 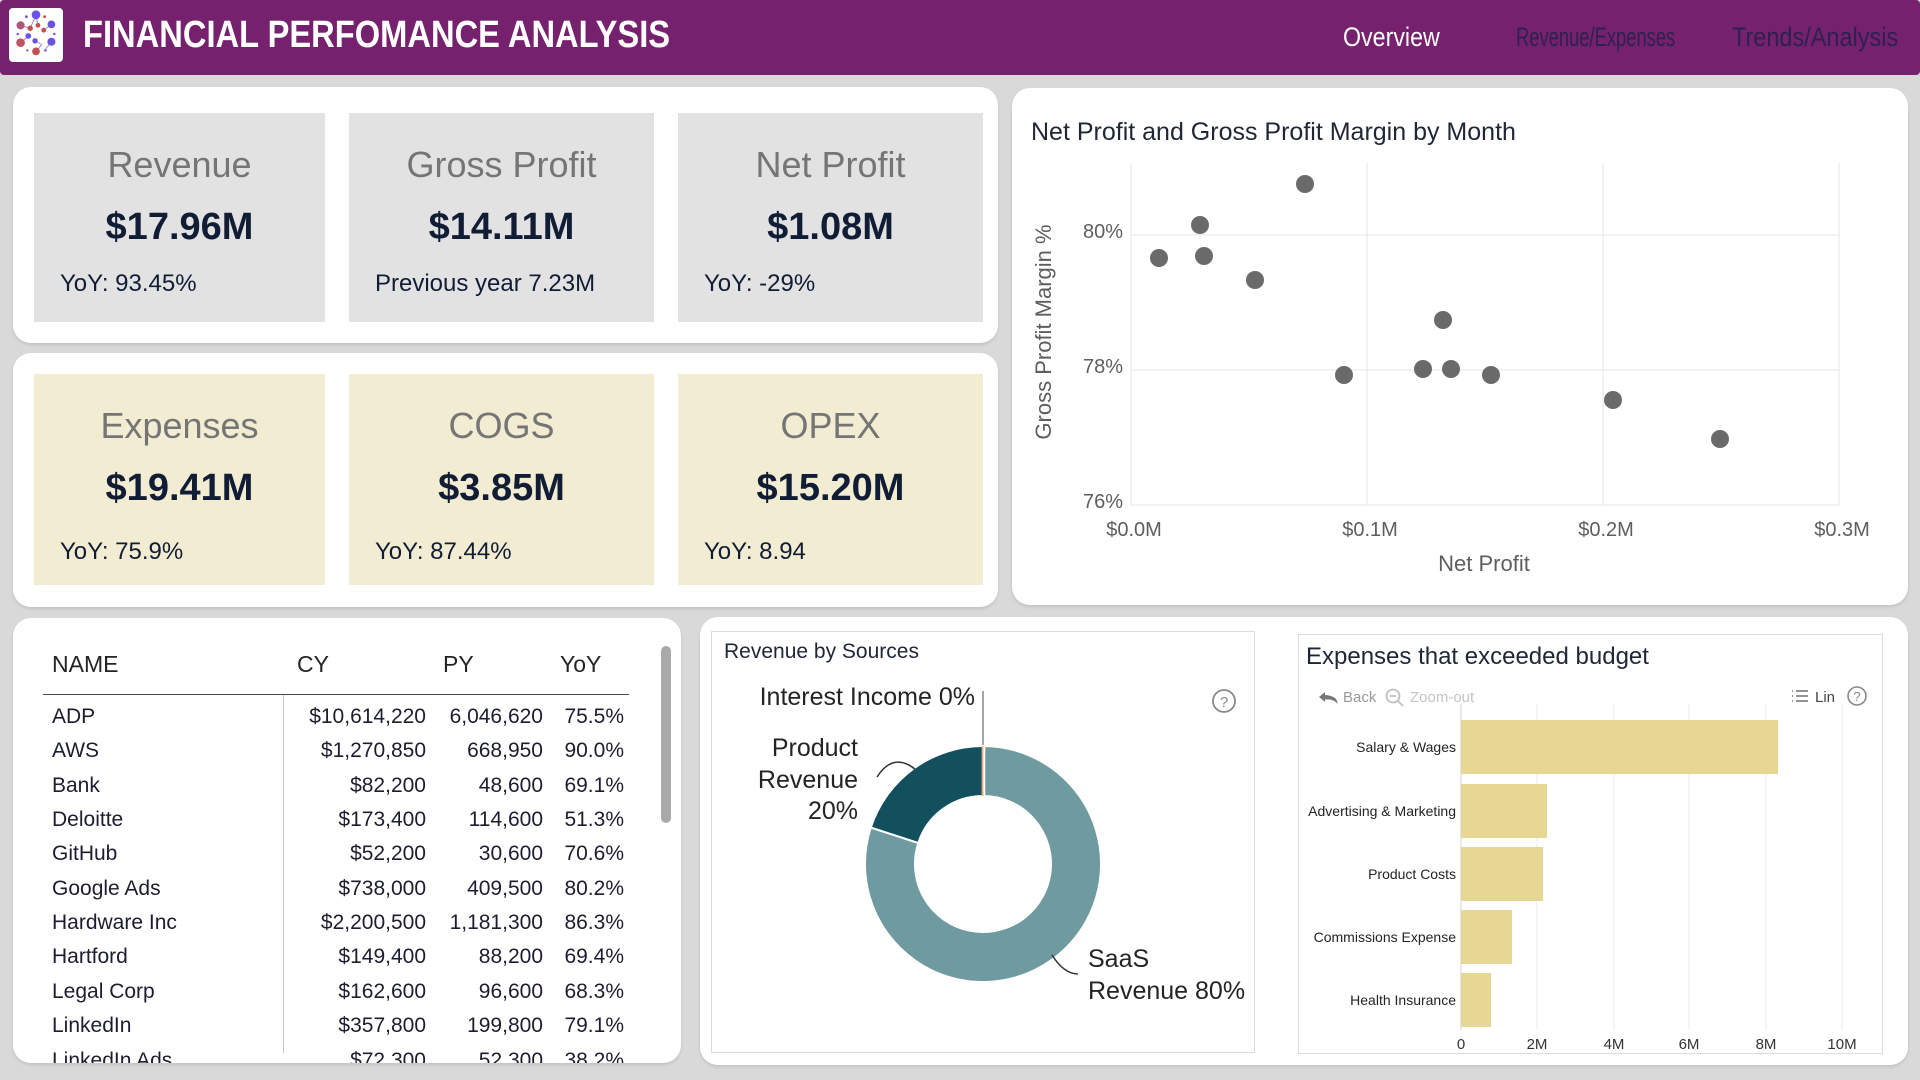 What do you see at coordinates (1614, 1044) in the screenshot?
I see `svg-text: 4M` at bounding box center [1614, 1044].